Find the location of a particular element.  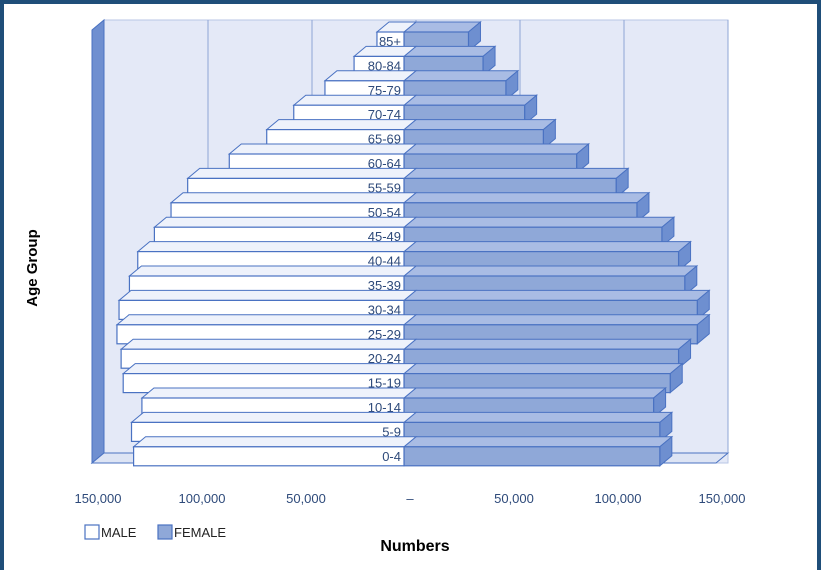

category-label: 70-74 is located at coordinates (384, 114).